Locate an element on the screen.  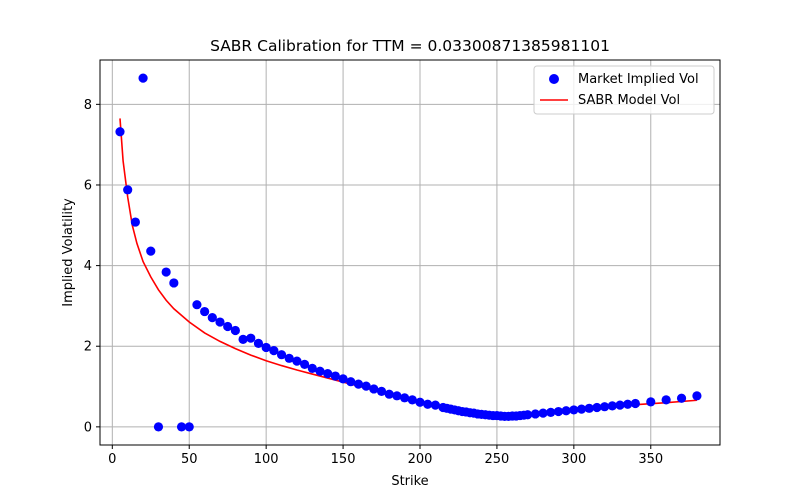
y-tick-label: 0 is located at coordinates (88, 427).